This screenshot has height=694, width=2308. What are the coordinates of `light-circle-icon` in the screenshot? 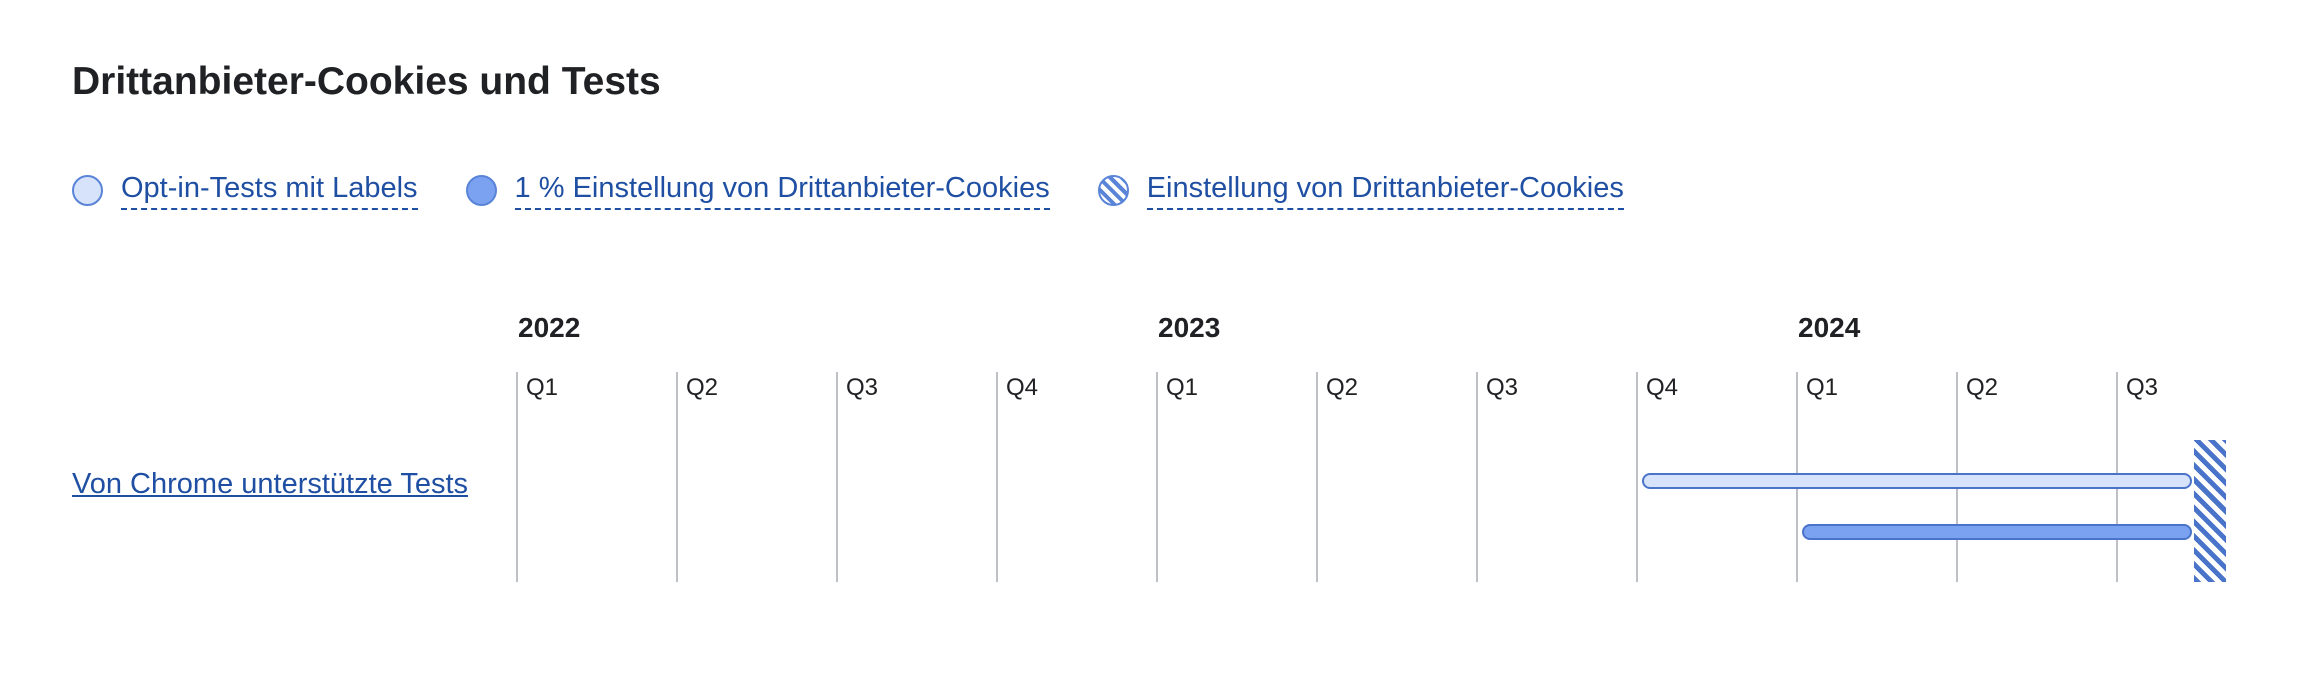 It's located at (87, 190).